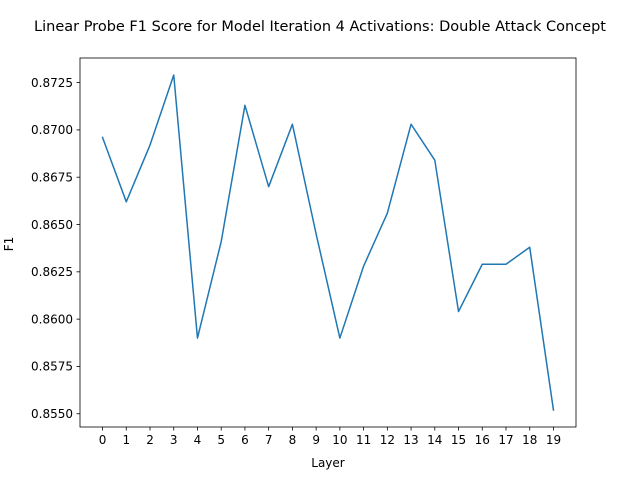 The width and height of the screenshot is (640, 480). I want to click on x-tick-label: 4, so click(198, 440).